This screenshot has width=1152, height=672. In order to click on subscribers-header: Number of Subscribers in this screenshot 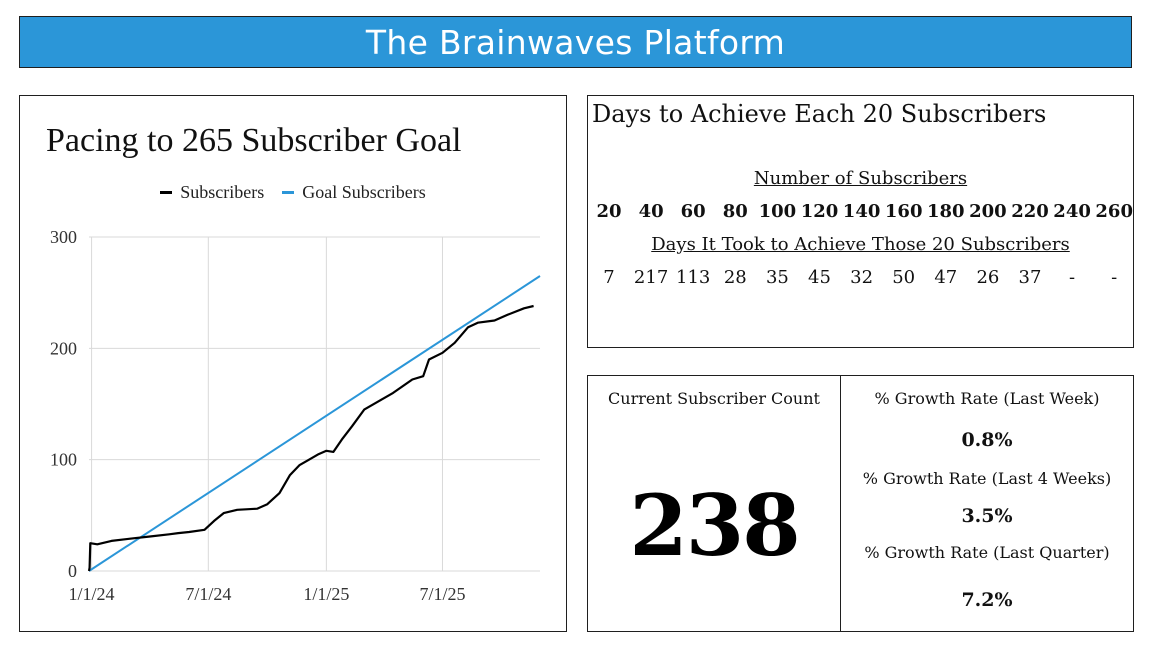, I will do `click(860, 178)`.